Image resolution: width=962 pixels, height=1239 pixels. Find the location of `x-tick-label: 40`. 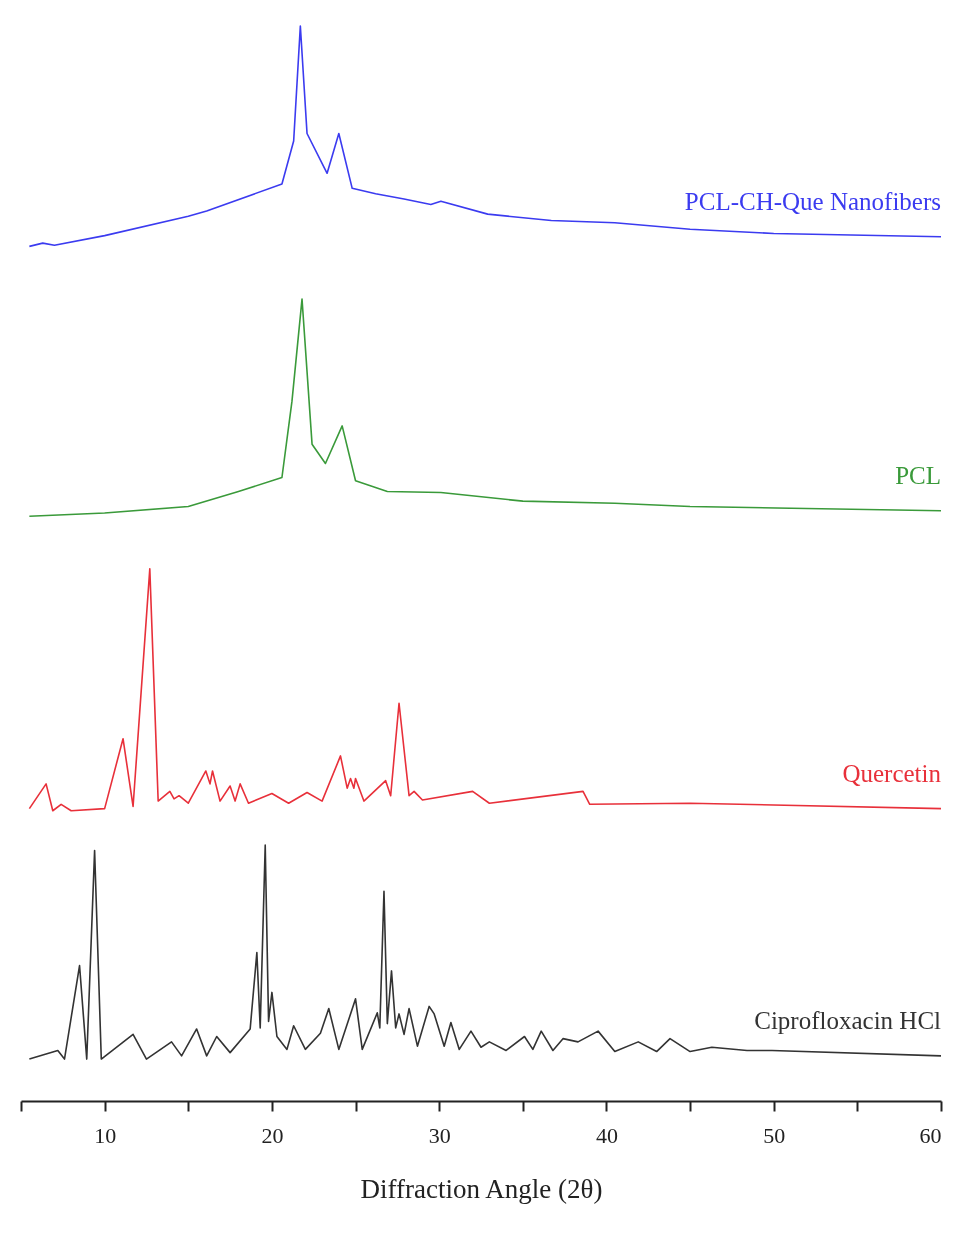

x-tick-label: 40 is located at coordinates (606, 1135).